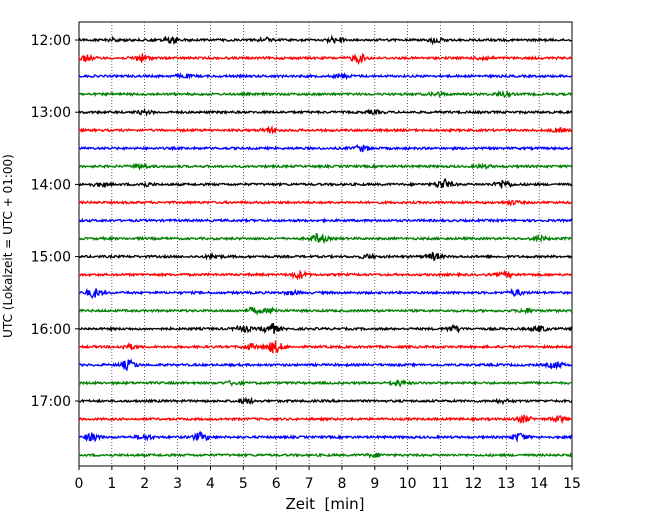 Image resolution: width=650 pixels, height=520 pixels. Describe the element at coordinates (79, 484) in the screenshot. I see `x-tick-label: 0` at that location.